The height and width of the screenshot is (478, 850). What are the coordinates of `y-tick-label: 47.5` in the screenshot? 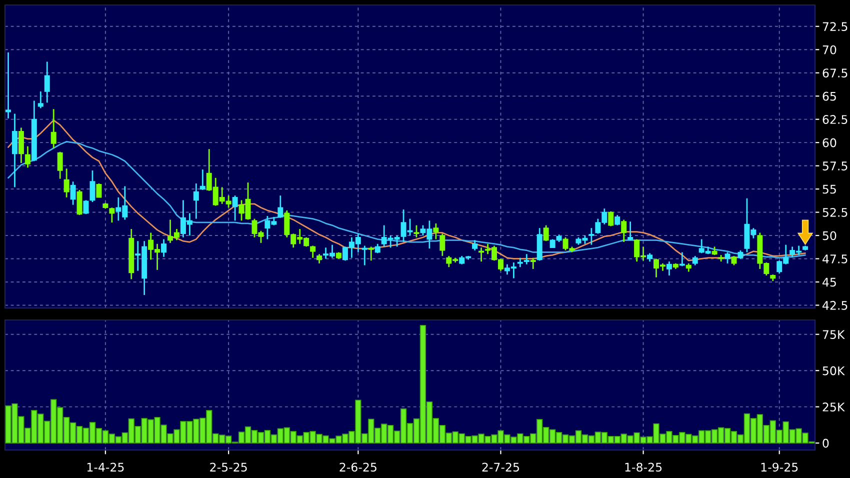 It's located at (835, 259).